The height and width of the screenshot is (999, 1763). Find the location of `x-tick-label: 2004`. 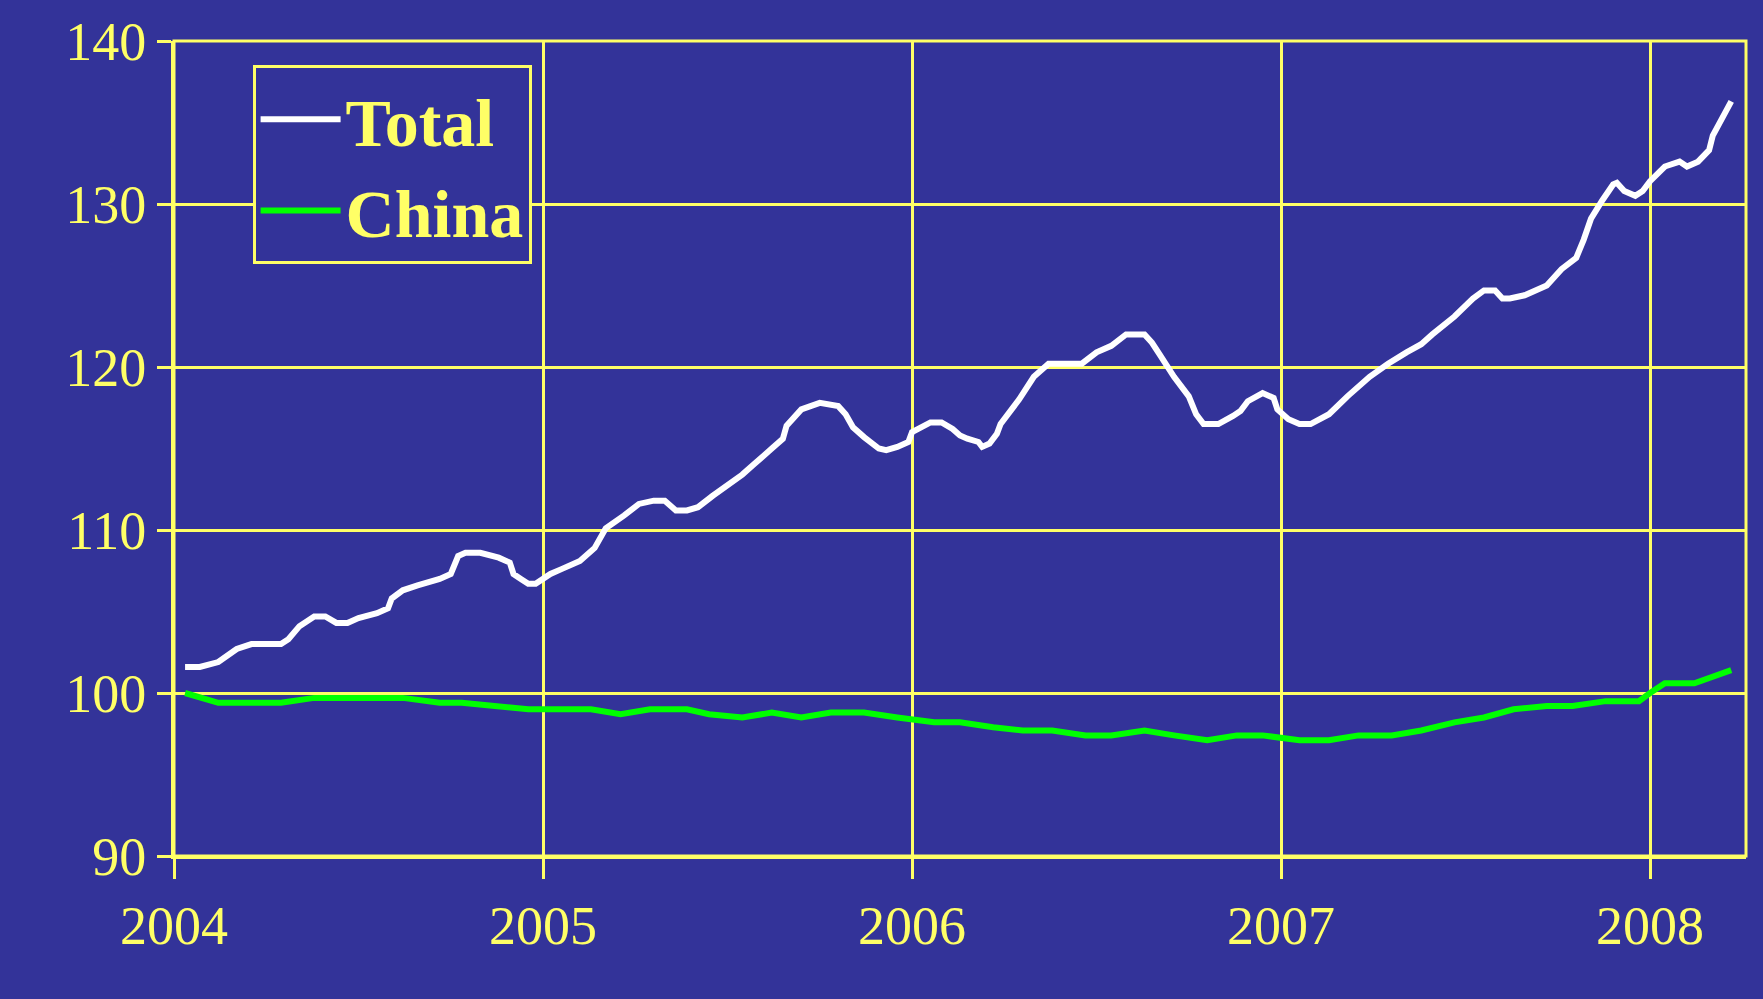

x-tick-label: 2004 is located at coordinates (174, 925).